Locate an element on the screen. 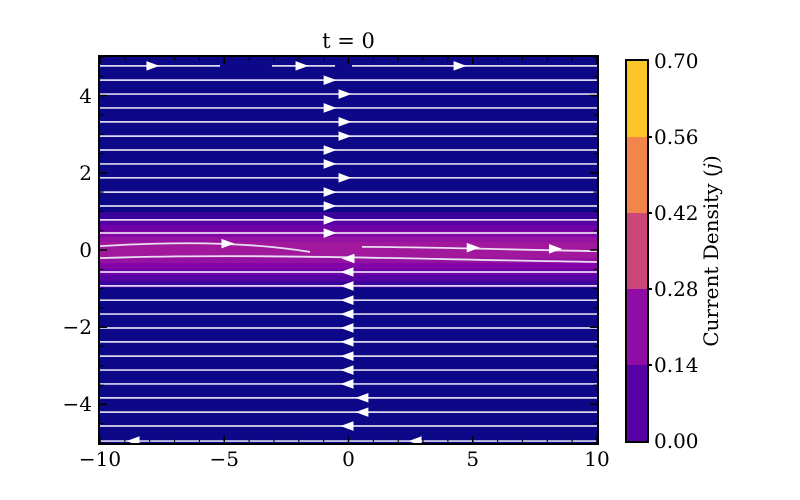 The height and width of the screenshot is (500, 800). x-tick-label-0: 0 is located at coordinates (348, 459).